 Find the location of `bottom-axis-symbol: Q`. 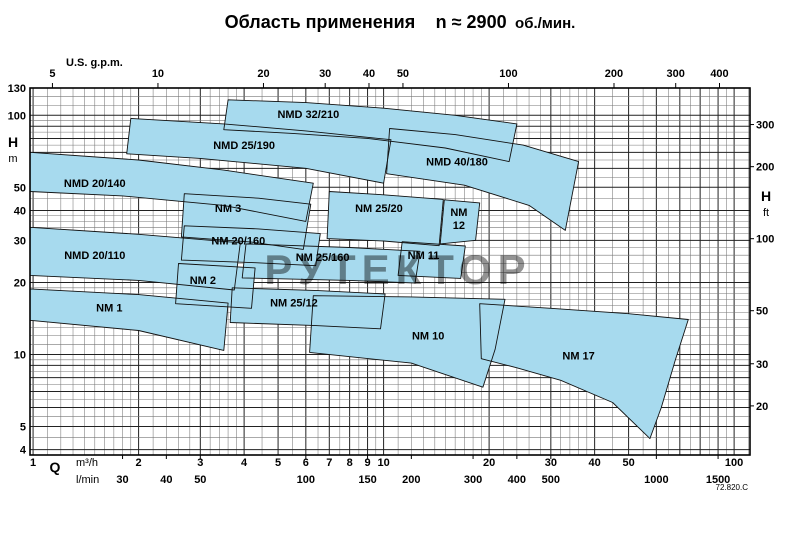

bottom-axis-symbol: Q is located at coordinates (55, 467).